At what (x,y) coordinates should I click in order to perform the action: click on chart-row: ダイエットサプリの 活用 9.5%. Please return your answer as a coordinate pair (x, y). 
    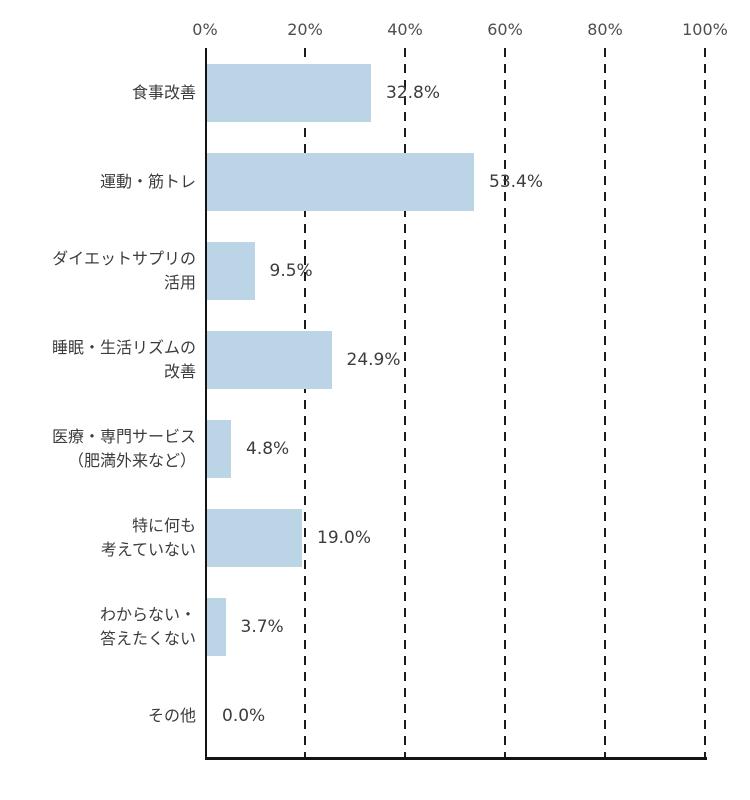
    Looking at the image, I should click on (375, 270).